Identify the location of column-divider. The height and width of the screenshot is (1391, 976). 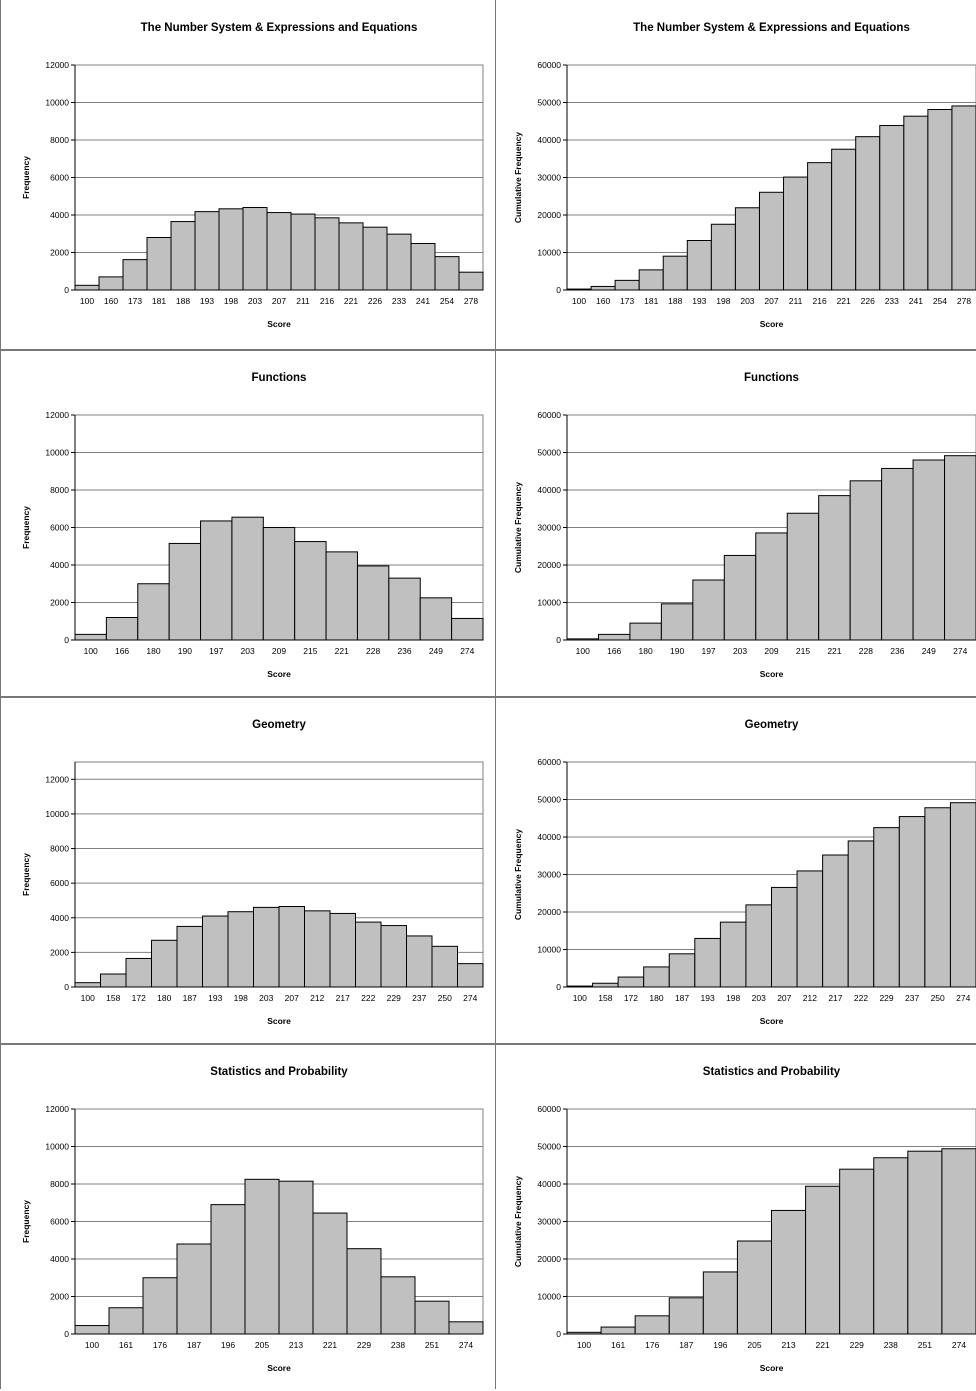
(495, 694).